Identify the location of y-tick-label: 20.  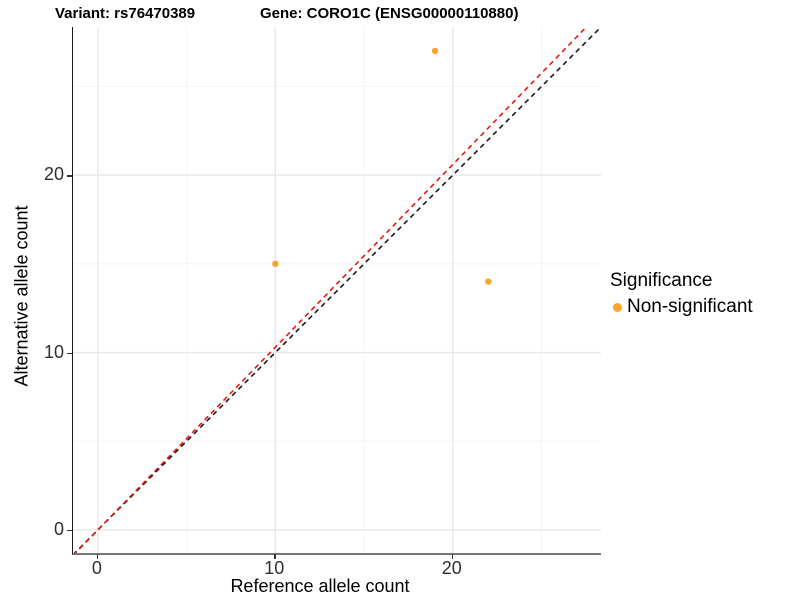
(53, 174).